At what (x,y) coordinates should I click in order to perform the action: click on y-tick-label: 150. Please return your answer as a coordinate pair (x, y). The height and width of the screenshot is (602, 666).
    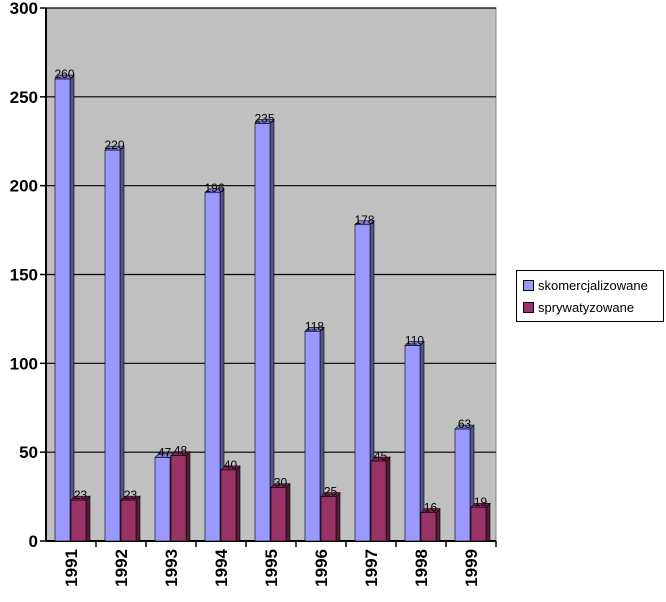
    Looking at the image, I should click on (24, 275).